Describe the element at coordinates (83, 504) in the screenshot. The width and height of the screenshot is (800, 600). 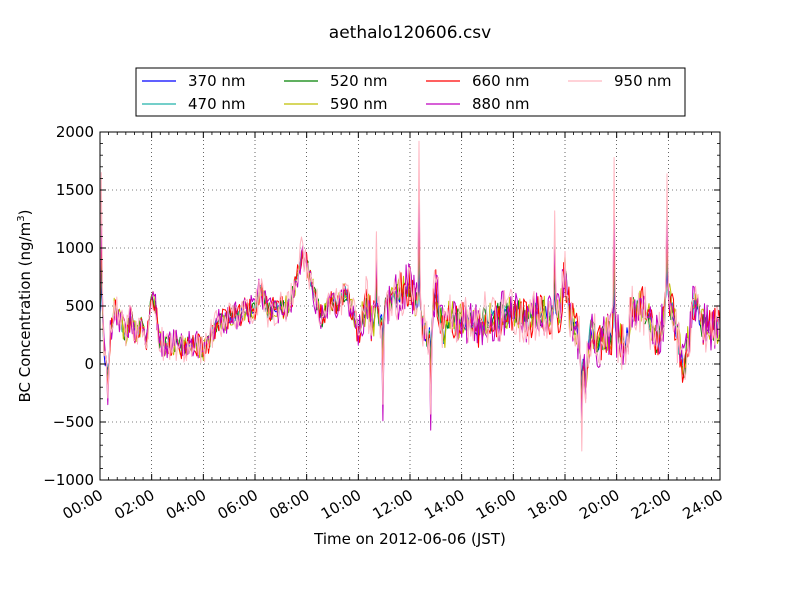
I see `x-tick-label: 00:00` at that location.